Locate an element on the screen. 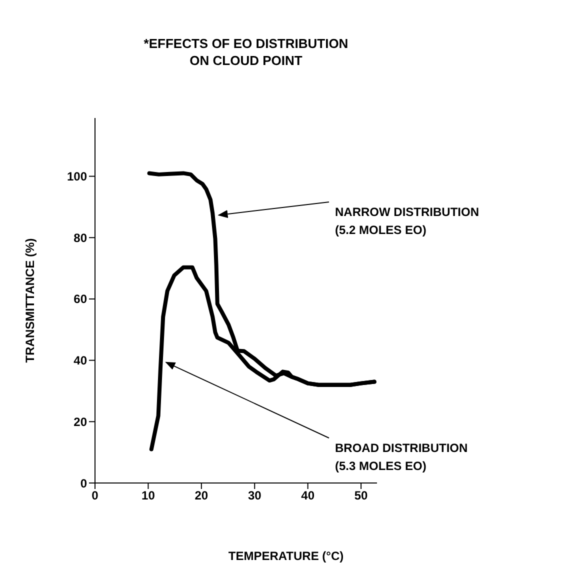 Image resolution: width=564 pixels, height=584 pixels. y-tick-label: 40 is located at coordinates (81, 361).